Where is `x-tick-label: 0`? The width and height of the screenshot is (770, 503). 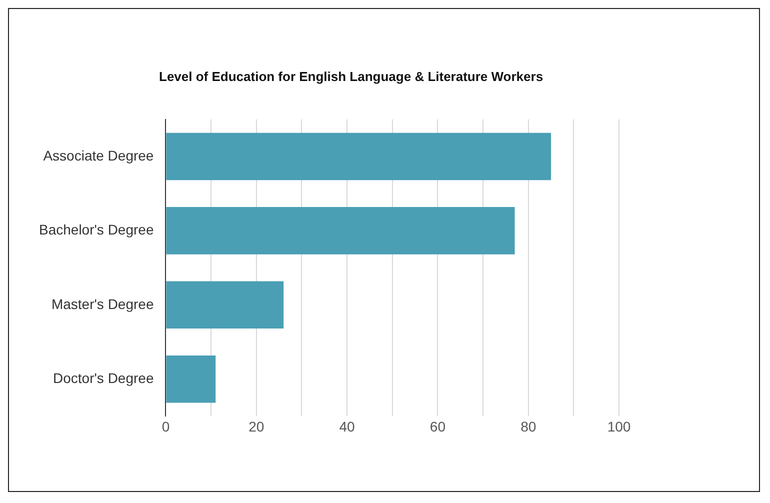 x-tick-label: 0 is located at coordinates (166, 426).